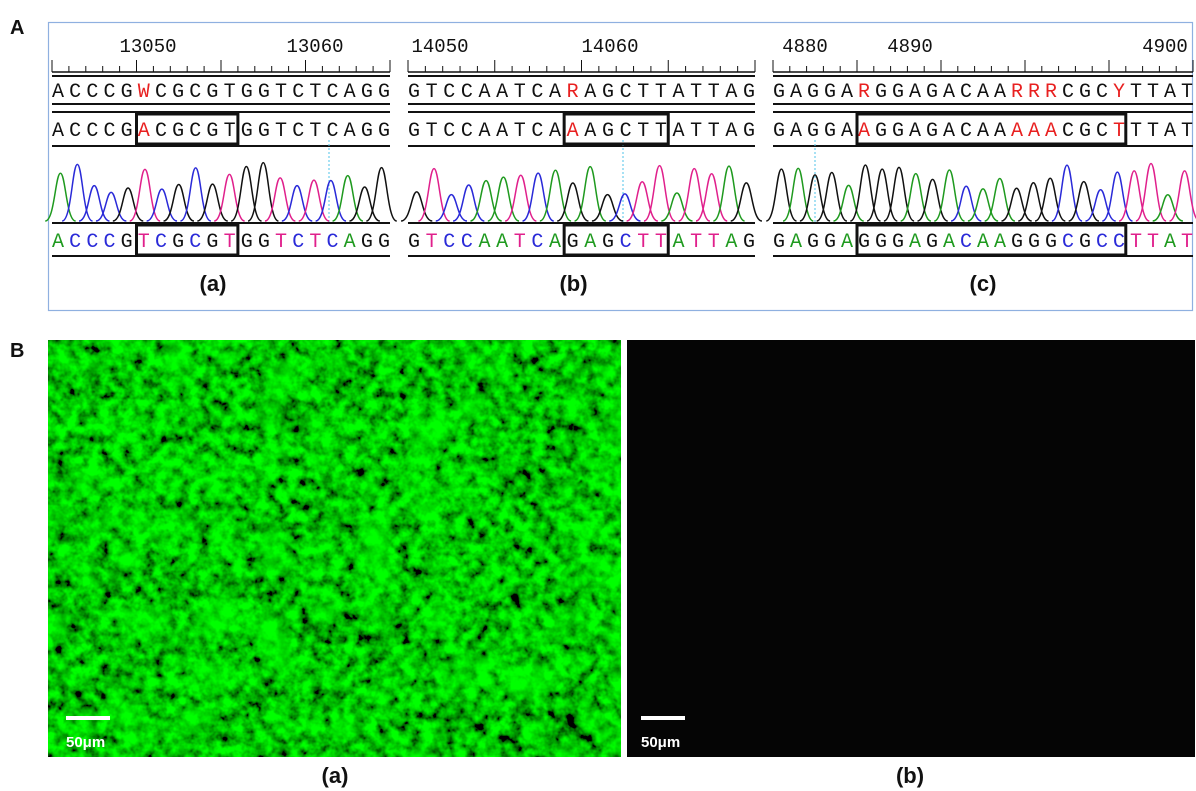 Image resolution: width=1196 pixels, height=791 pixels. What do you see at coordinates (1161, 131) in the screenshot?
I see `sequence-segment: TTAT` at bounding box center [1161, 131].